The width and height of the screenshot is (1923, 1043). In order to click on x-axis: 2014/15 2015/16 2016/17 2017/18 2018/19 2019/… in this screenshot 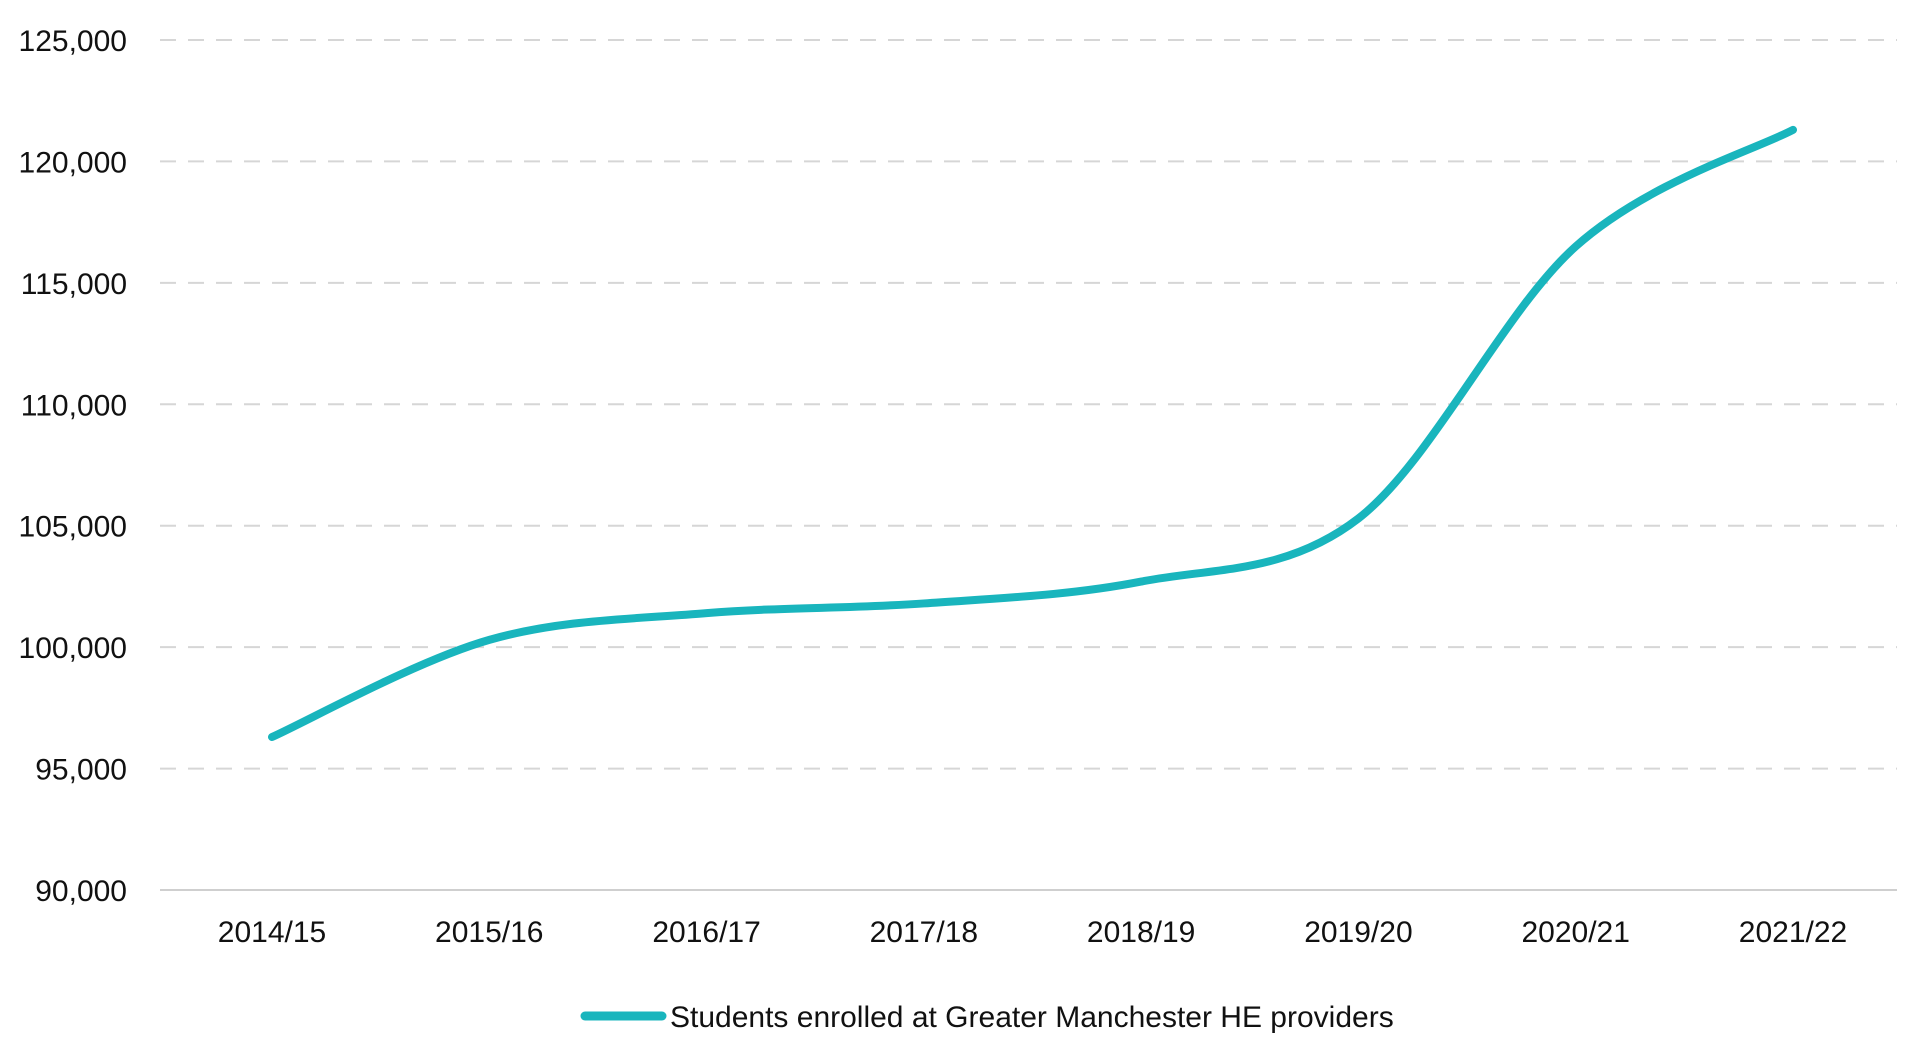, I will do `click(1032, 932)`.